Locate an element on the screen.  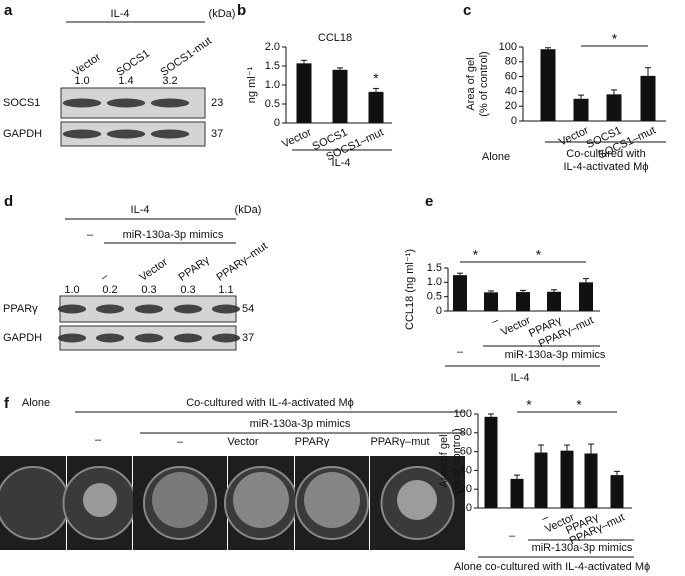
y-axis-label: ng ml⁻¹ is located at coordinates (252, 84).